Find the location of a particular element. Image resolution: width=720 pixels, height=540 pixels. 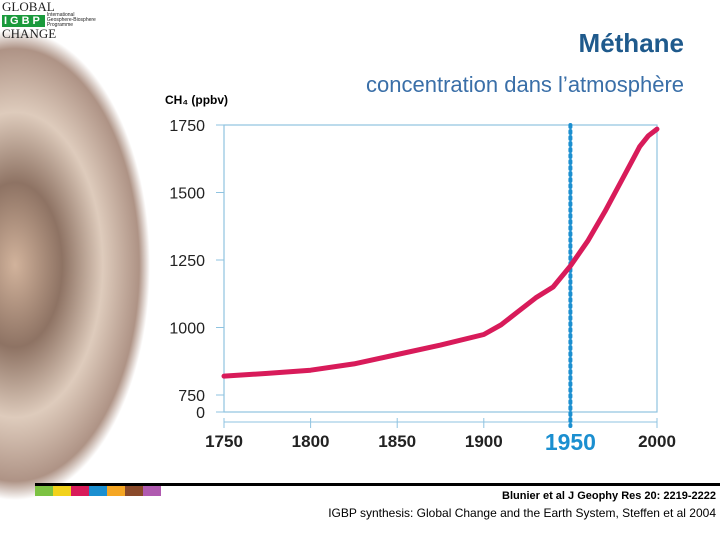

logo-sub: Geosphere-Biosphere is located at coordinates (71, 20).